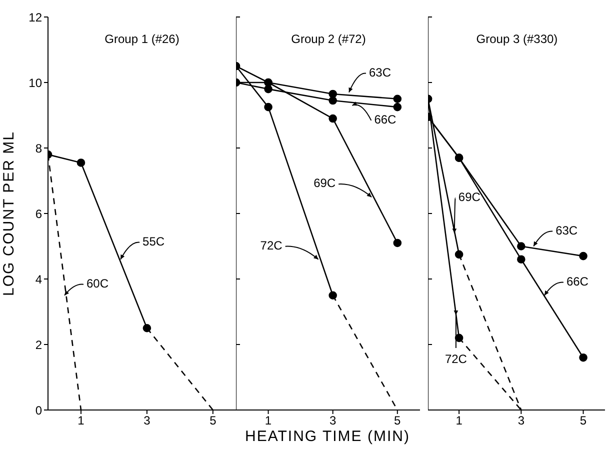 Image resolution: width=615 pixels, height=454 pixels. Describe the element at coordinates (38, 410) in the screenshot. I see `y-tick-label: 0` at that location.